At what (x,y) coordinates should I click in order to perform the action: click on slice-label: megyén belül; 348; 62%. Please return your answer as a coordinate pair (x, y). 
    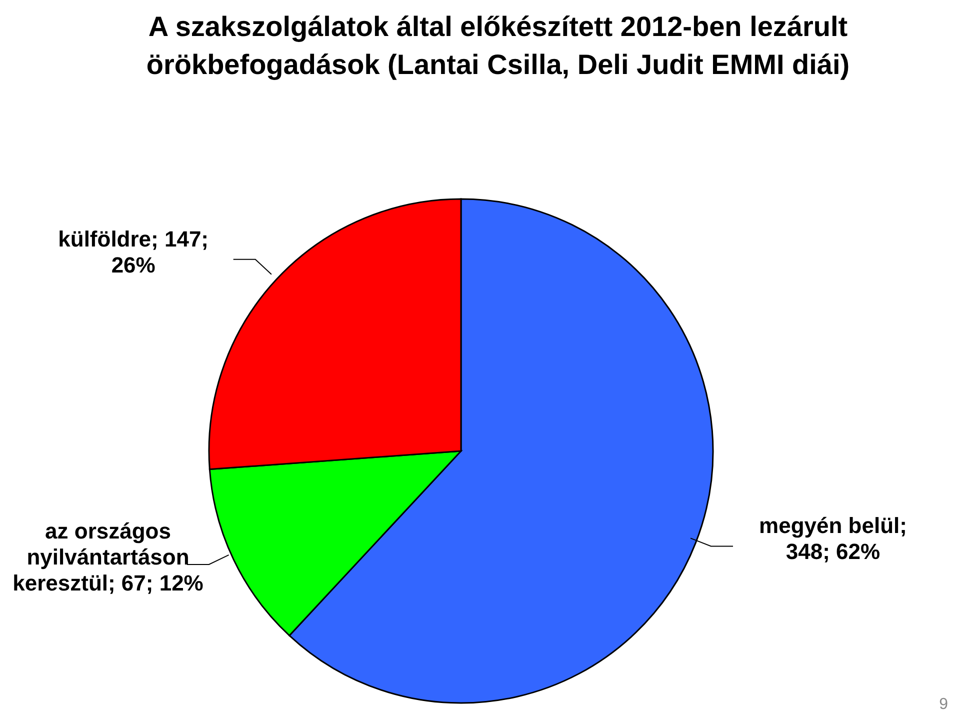
    Looking at the image, I should click on (833, 538).